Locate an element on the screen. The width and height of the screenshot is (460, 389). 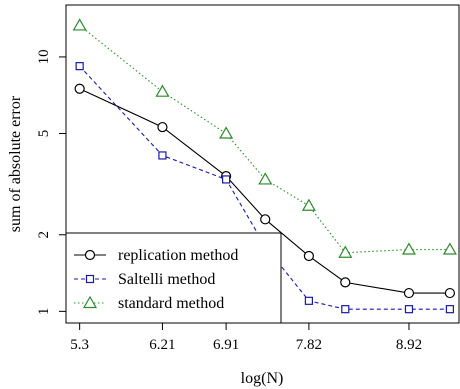
y-tick-label: 5 is located at coordinates (44, 134).